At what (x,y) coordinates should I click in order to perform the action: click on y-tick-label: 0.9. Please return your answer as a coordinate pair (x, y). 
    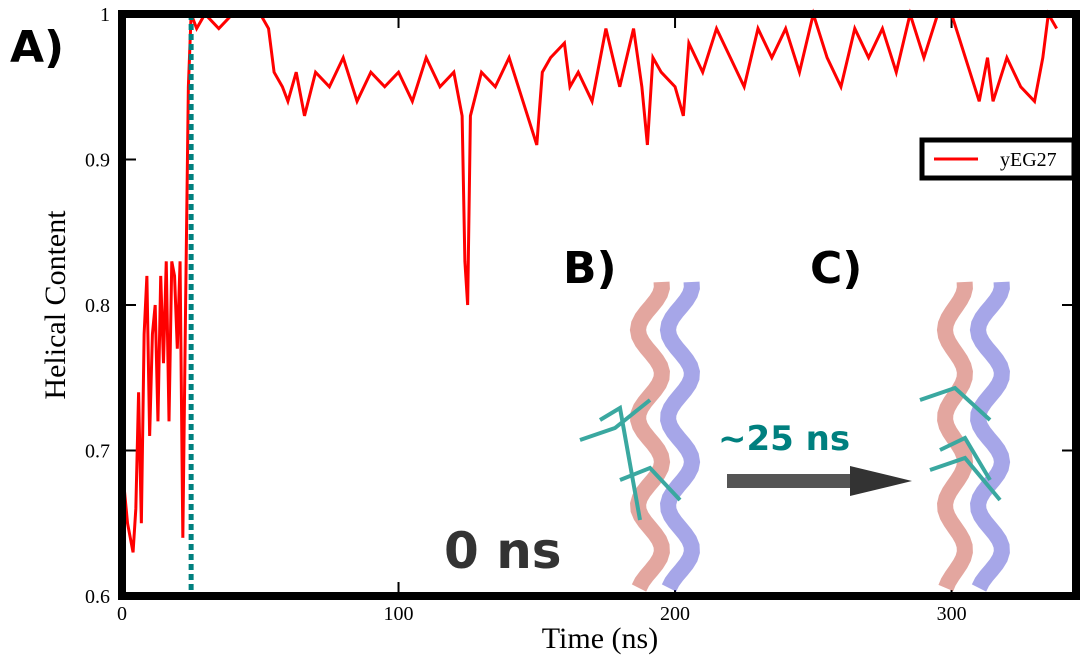
    Looking at the image, I should click on (97, 161).